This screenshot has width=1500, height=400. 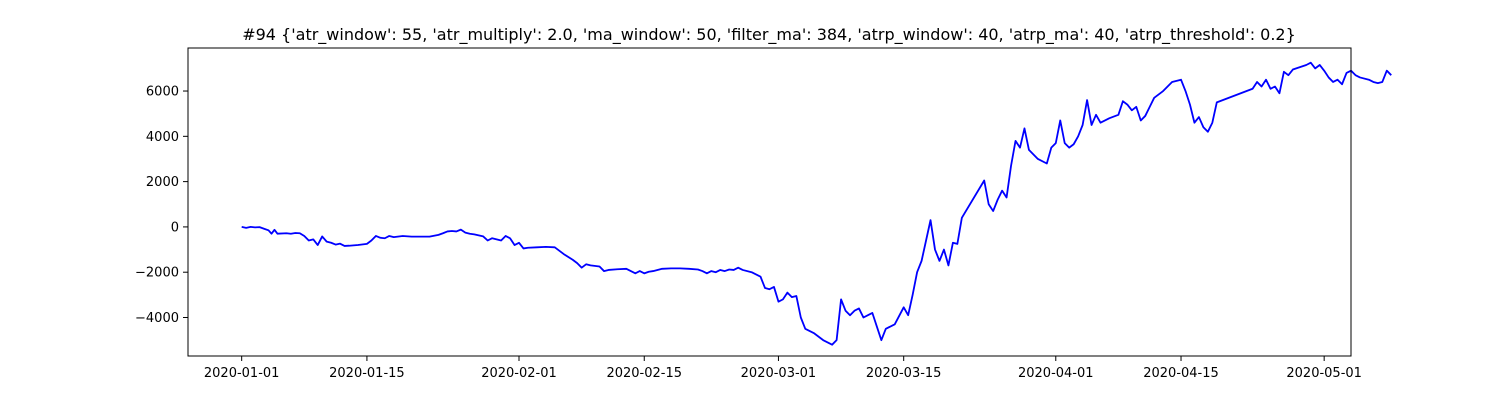 What do you see at coordinates (161, 205) in the screenshot?
I see `y-axis: −4000 −2000 0 2000 4000 6000` at bounding box center [161, 205].